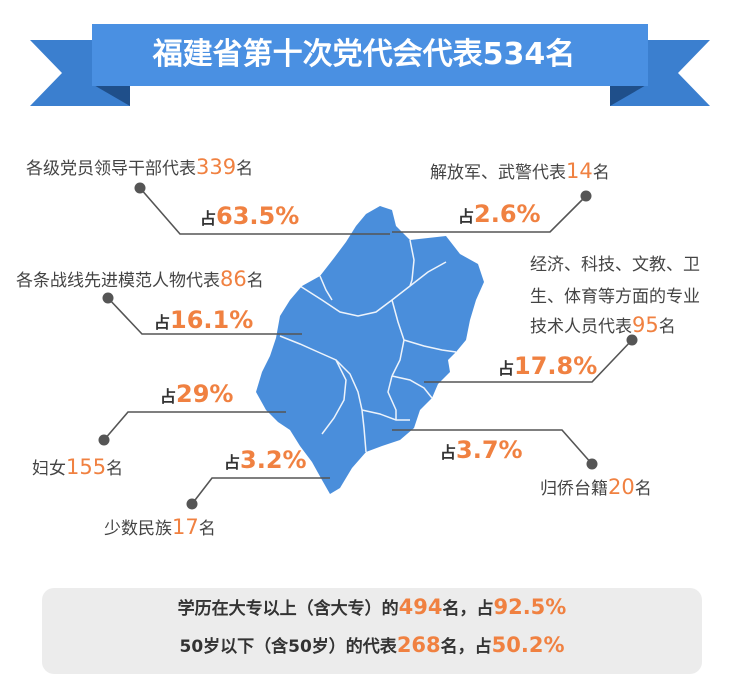 Image resolution: width=740 pixels, height=696 pixels. Describe the element at coordinates (265, 460) in the screenshot. I see `pct-ethnic: 占3.2%` at that location.